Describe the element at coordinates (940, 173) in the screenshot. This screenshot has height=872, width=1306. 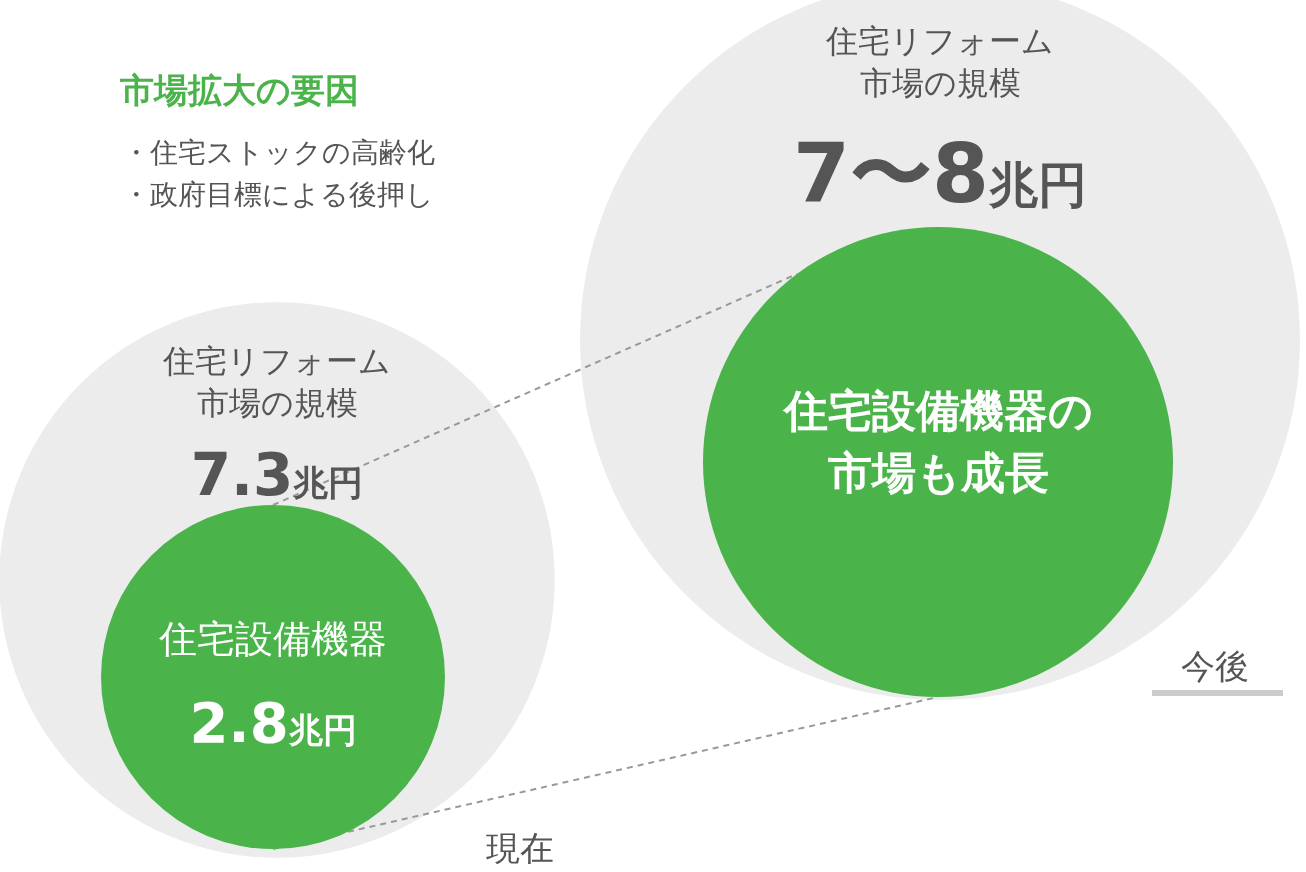
I see `data-label: 7〜8兆円` at that location.